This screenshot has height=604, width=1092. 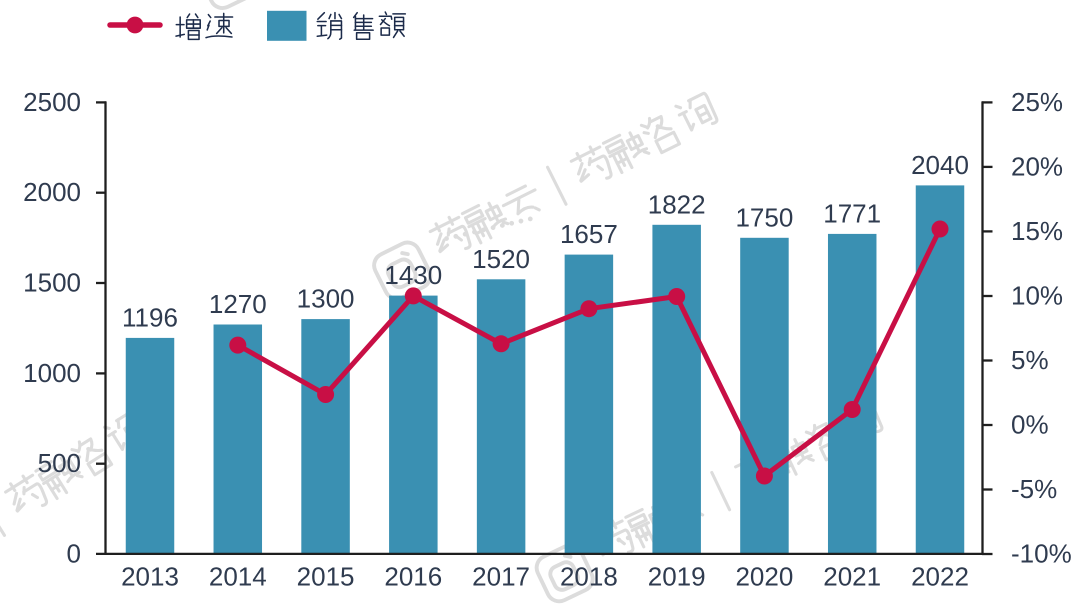 I want to click on svg-text: 500, so click(x=59, y=463).